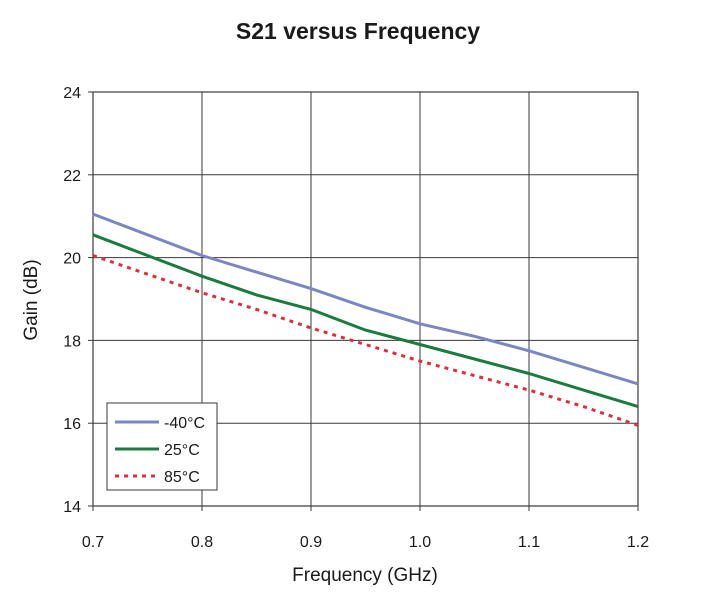  I want to click on legend-label-0: -40°C, so click(184, 423).